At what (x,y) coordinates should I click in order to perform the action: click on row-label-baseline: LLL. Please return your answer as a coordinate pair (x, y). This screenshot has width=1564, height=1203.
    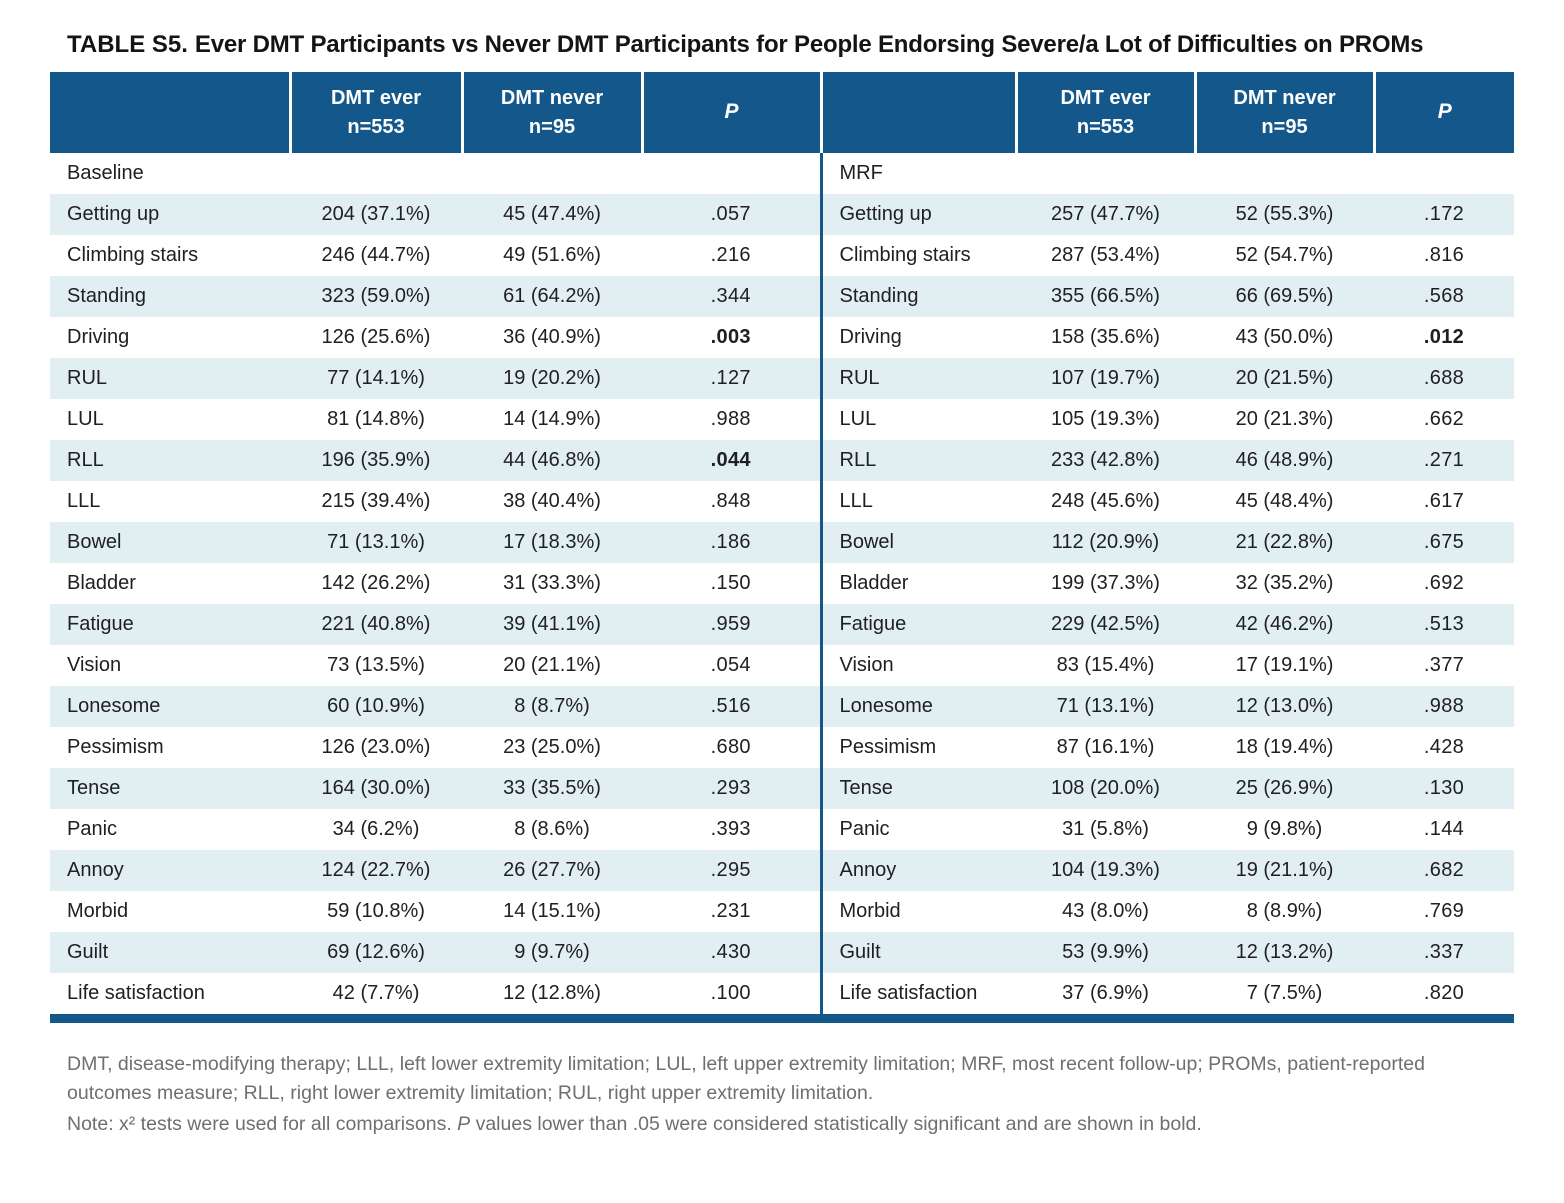
    Looking at the image, I should click on (84, 501).